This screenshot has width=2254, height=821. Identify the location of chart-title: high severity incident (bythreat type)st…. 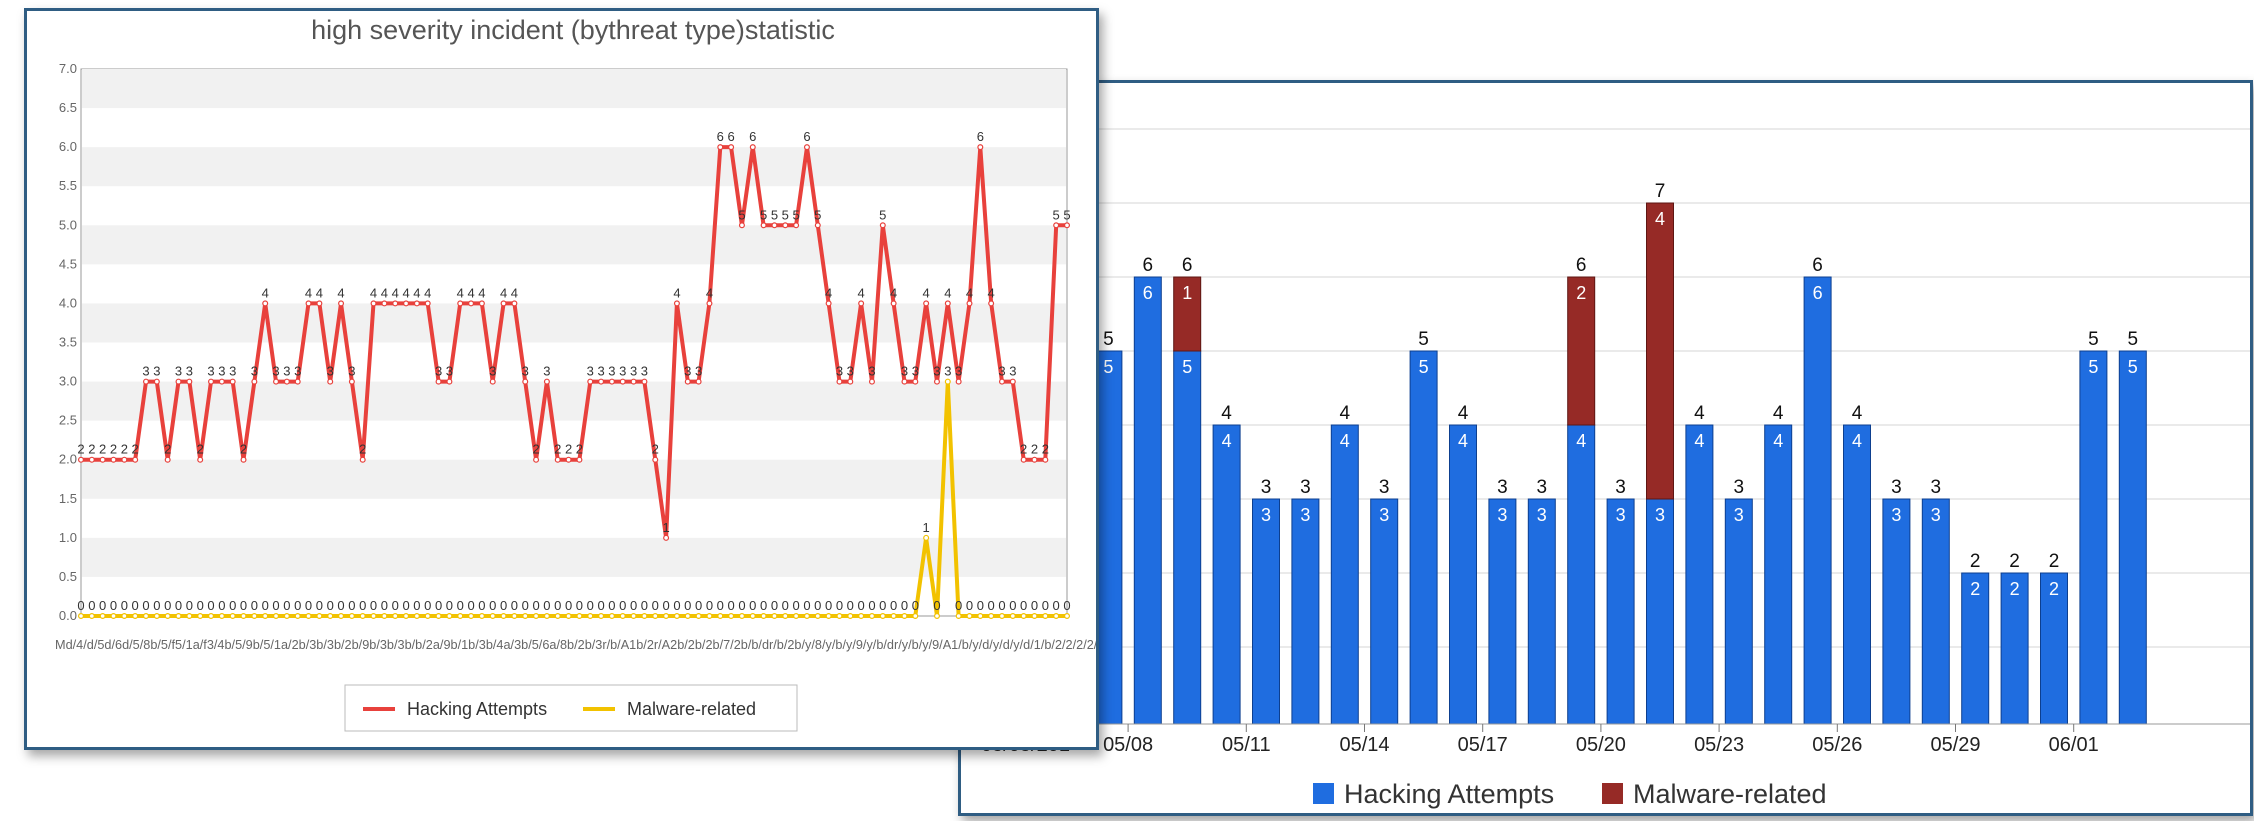
(573, 30).